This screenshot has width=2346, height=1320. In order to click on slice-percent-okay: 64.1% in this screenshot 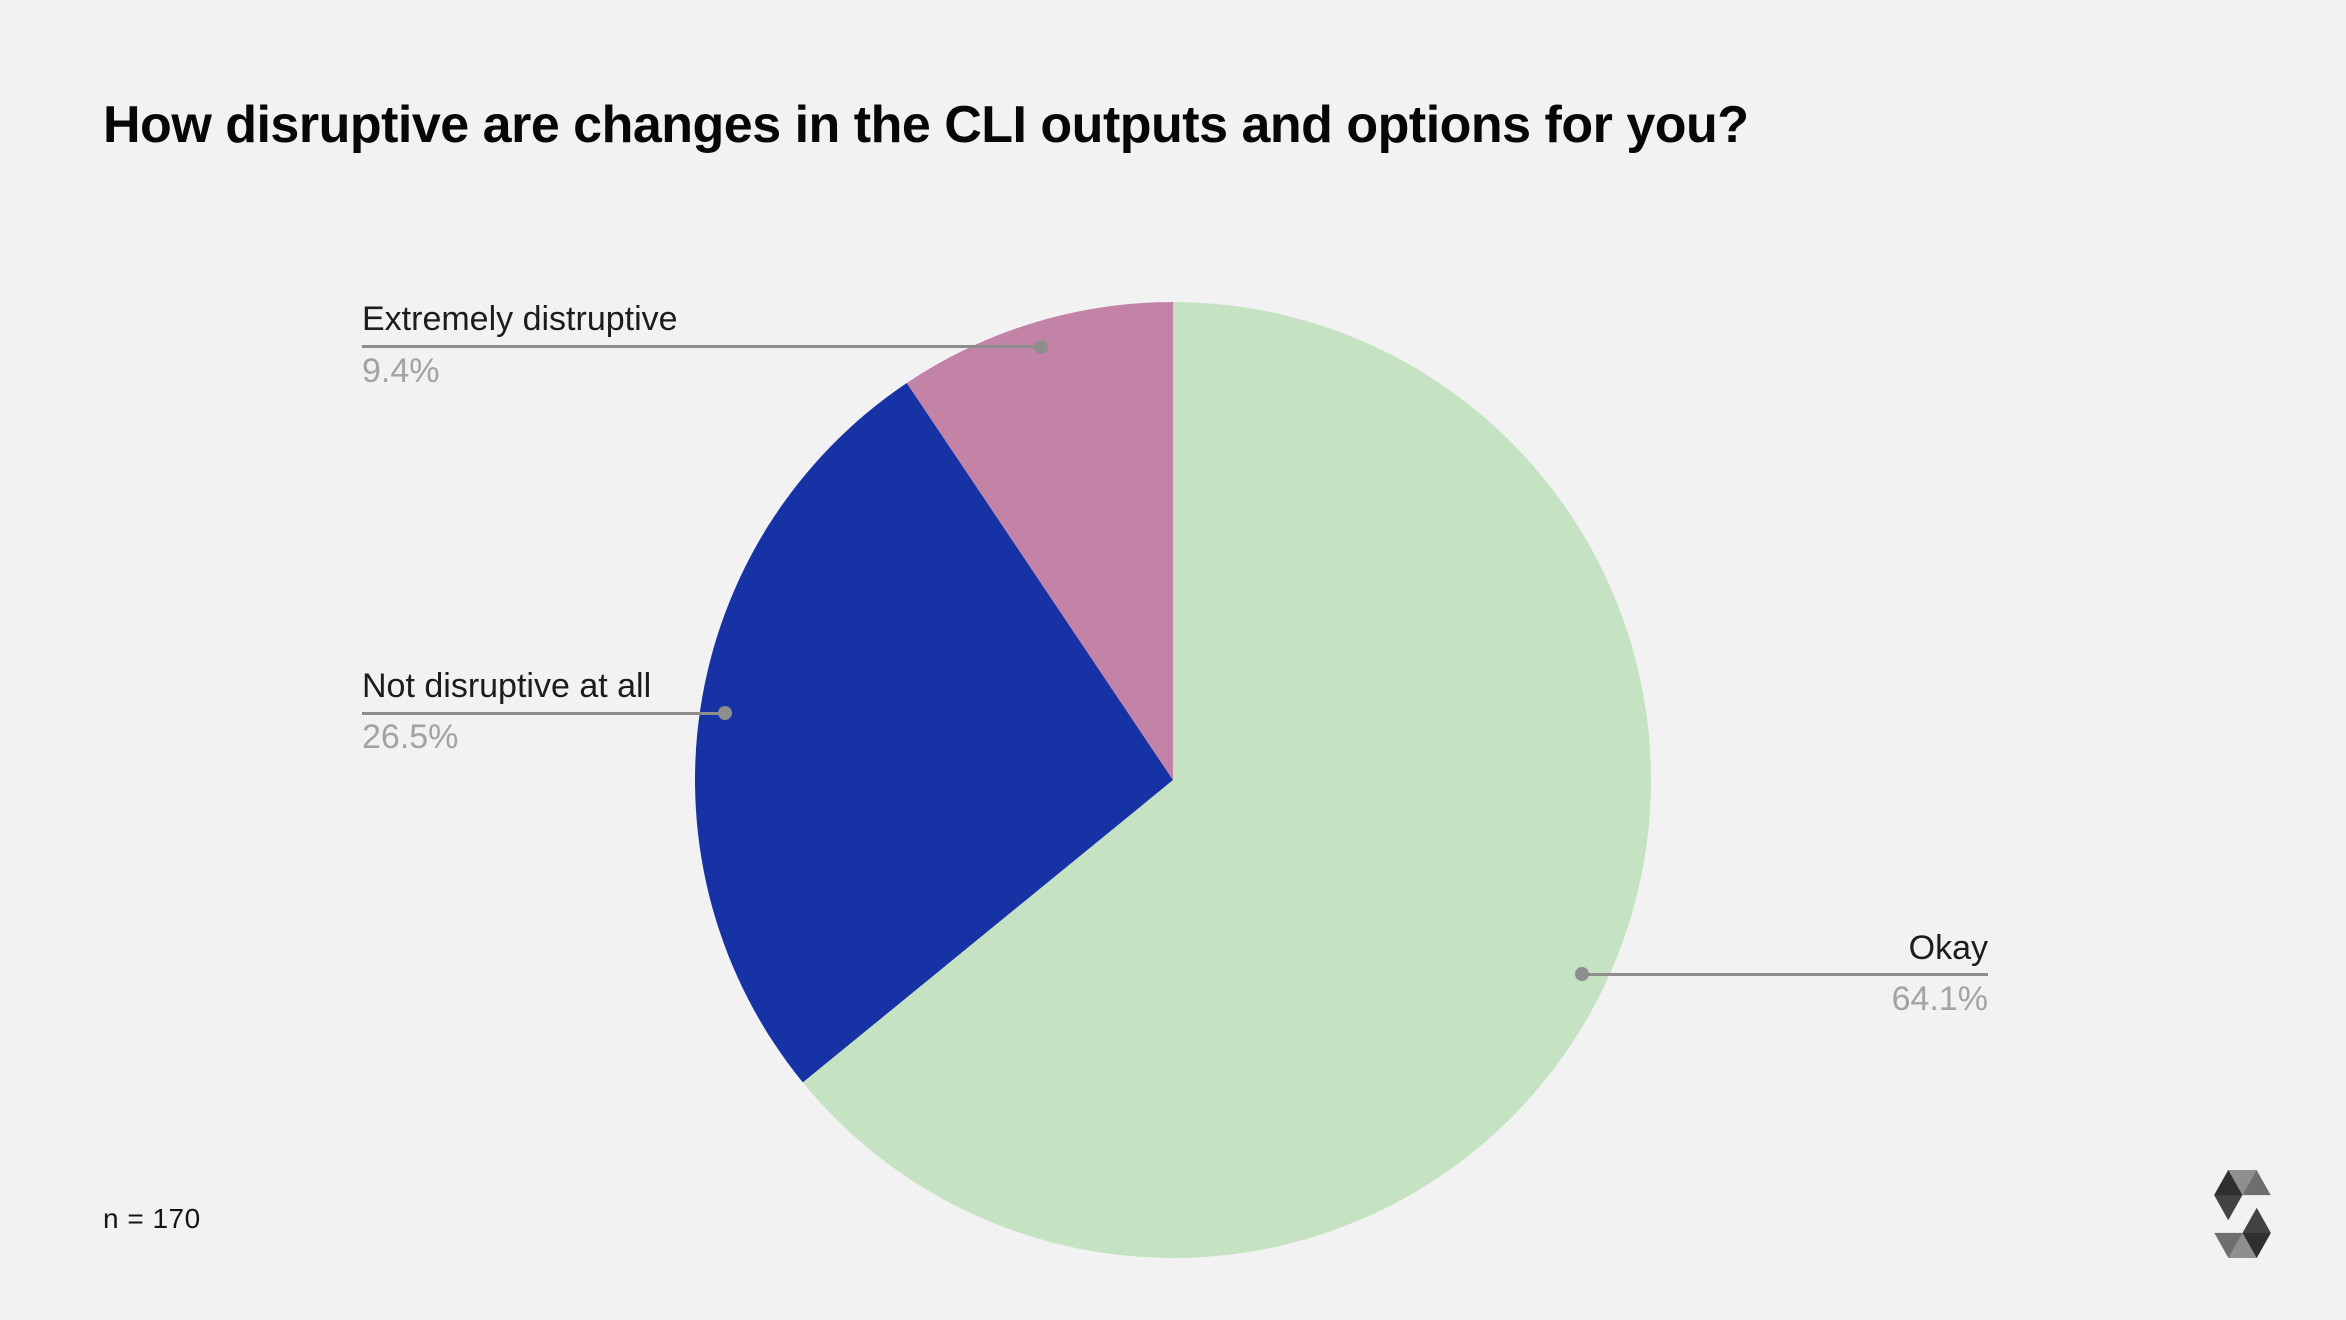, I will do `click(1939, 999)`.